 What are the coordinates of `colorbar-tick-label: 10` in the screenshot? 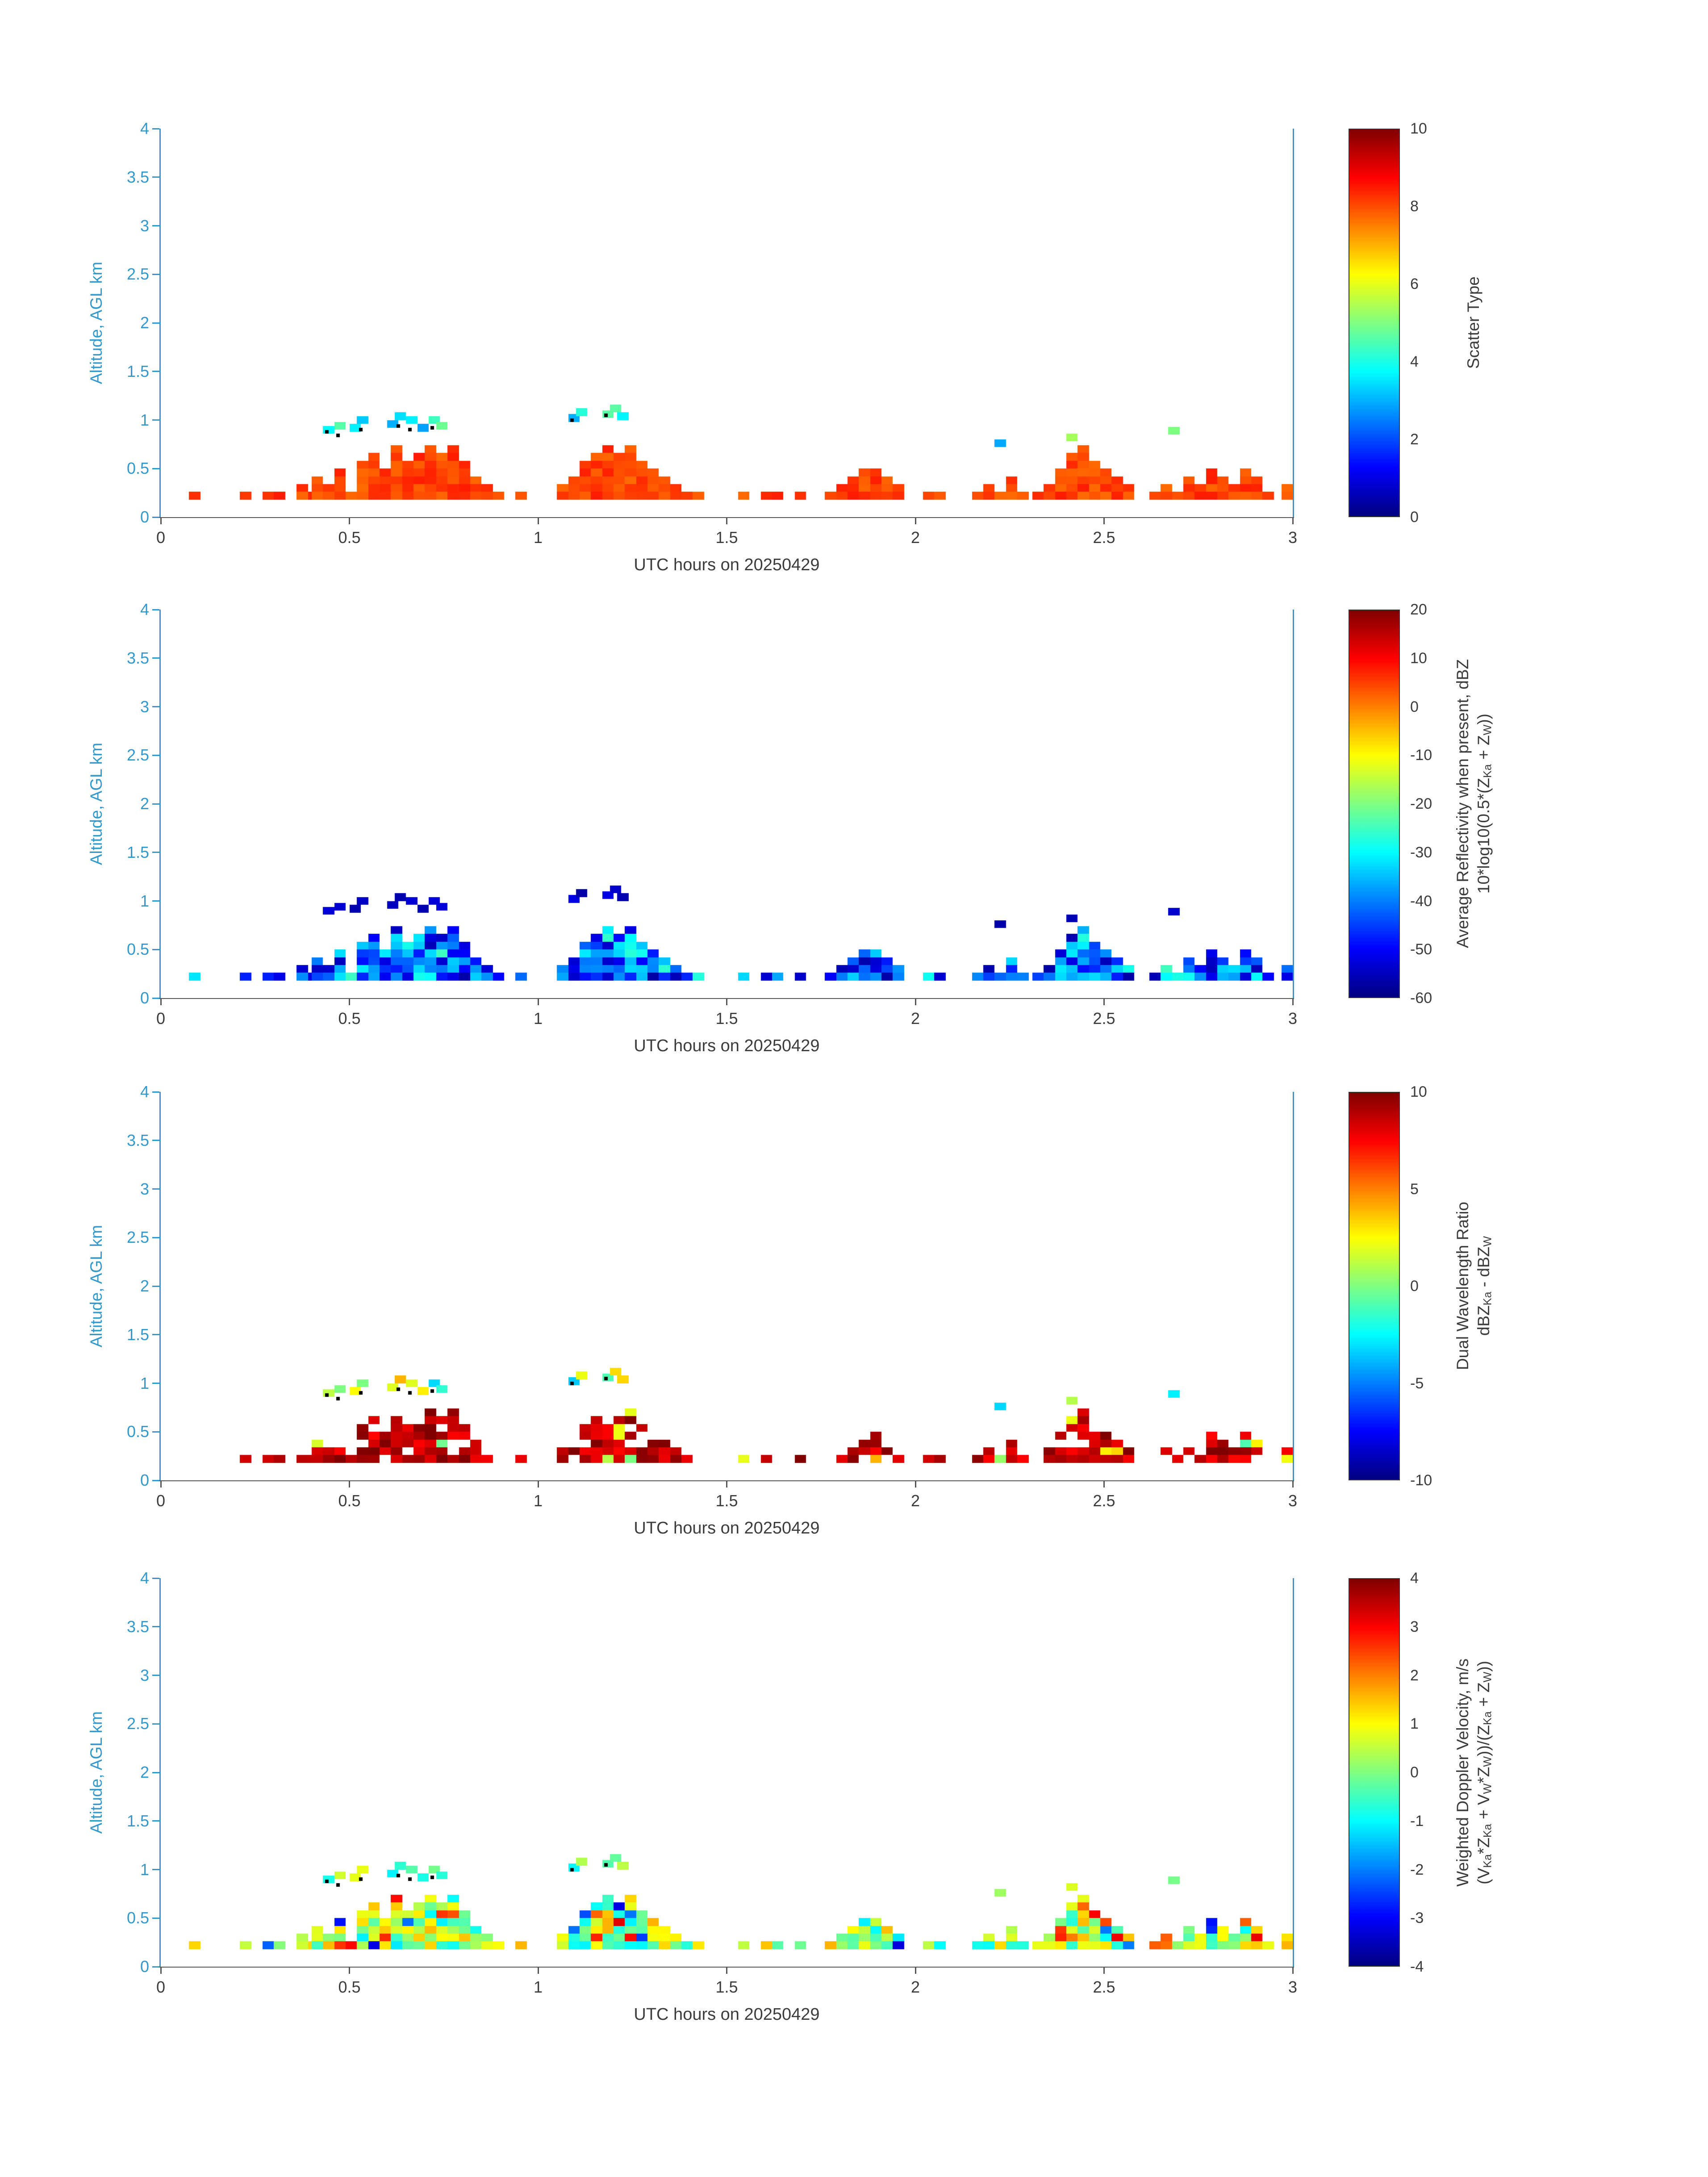 It's located at (1418, 128).